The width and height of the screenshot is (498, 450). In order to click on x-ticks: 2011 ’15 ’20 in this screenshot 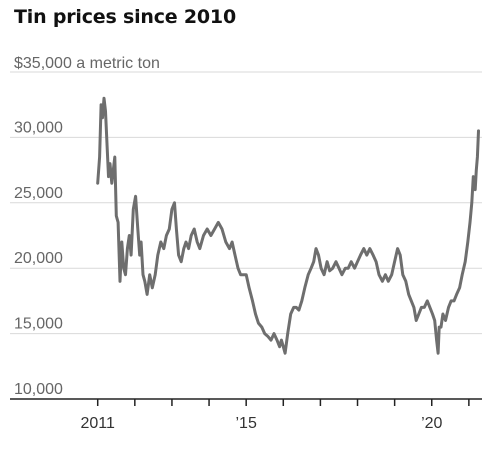, I will do `click(275, 415)`.